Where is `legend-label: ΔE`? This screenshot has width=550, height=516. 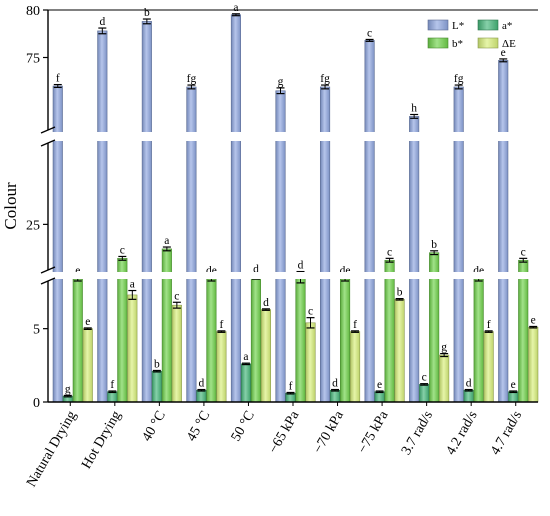
legend-label: ΔE is located at coordinates (509, 44).